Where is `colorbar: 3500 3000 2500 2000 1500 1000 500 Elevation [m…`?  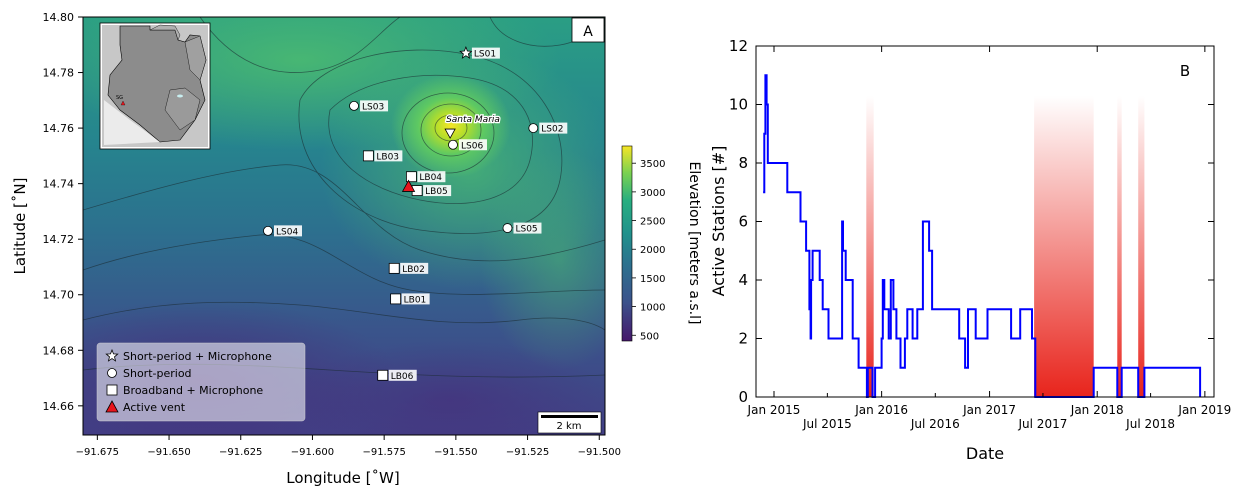
colorbar: 3500 3000 2500 2000 1500 1000 500 Elevation [m… is located at coordinates (661, 243).